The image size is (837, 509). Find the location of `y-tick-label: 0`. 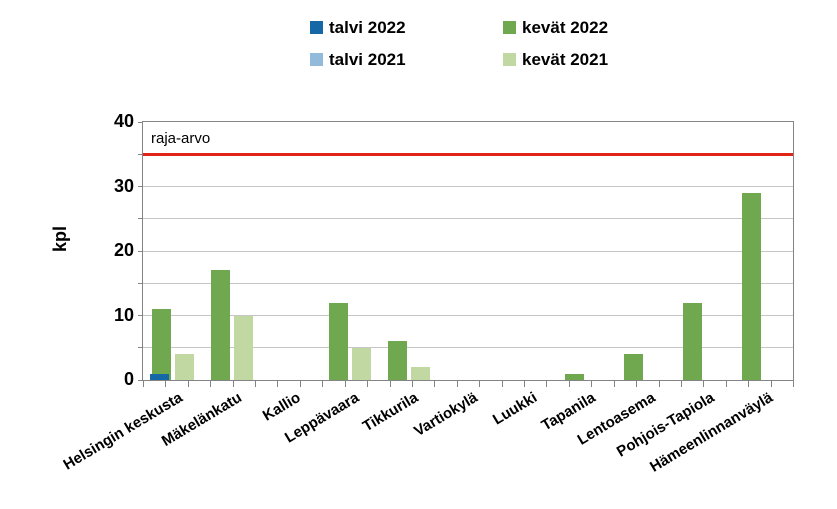

y-tick-label: 0 is located at coordinates (128, 379).